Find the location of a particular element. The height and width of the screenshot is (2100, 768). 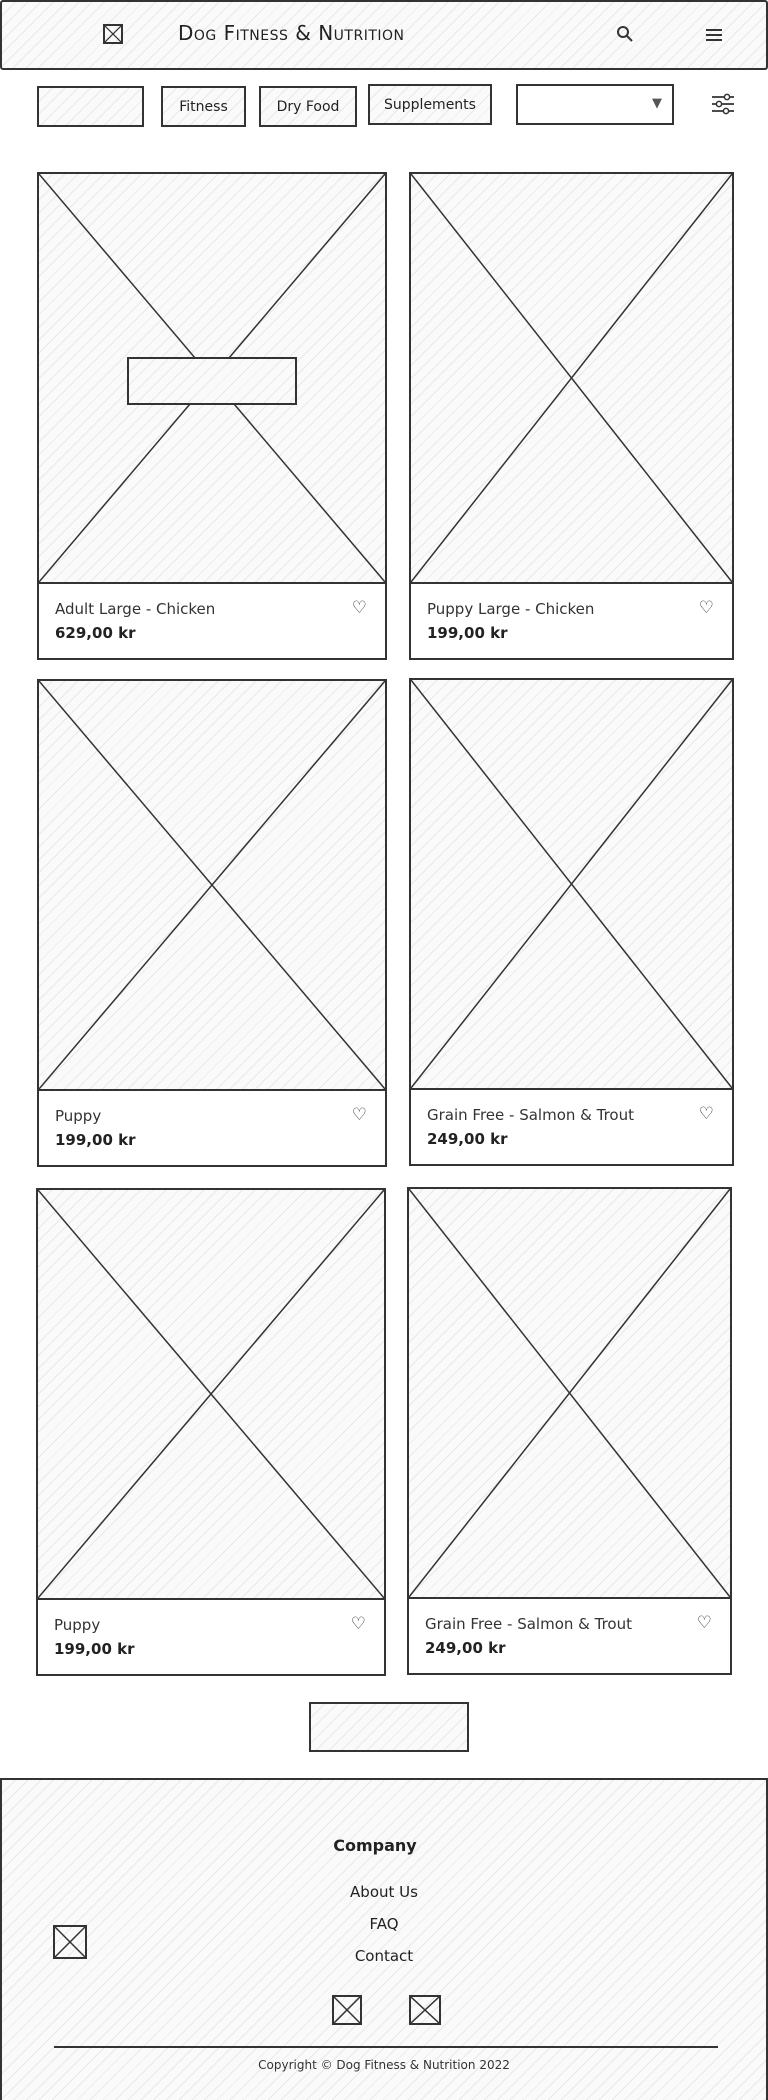

product-name: Puppy Large - Chicken is located at coordinates (511, 609).